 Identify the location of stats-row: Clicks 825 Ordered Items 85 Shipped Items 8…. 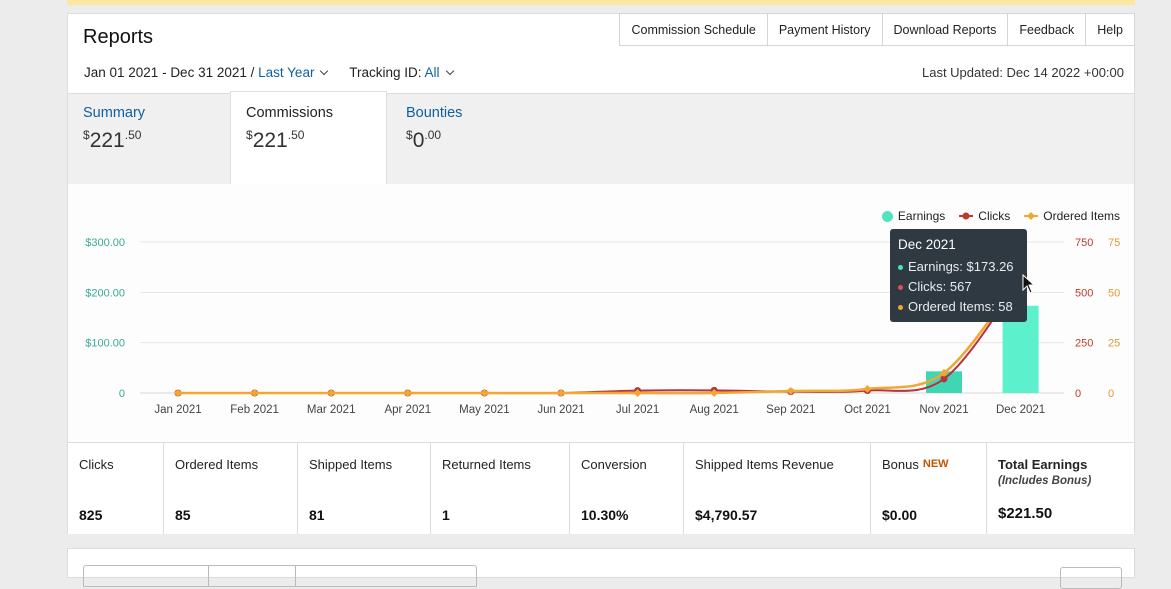
(601, 488).